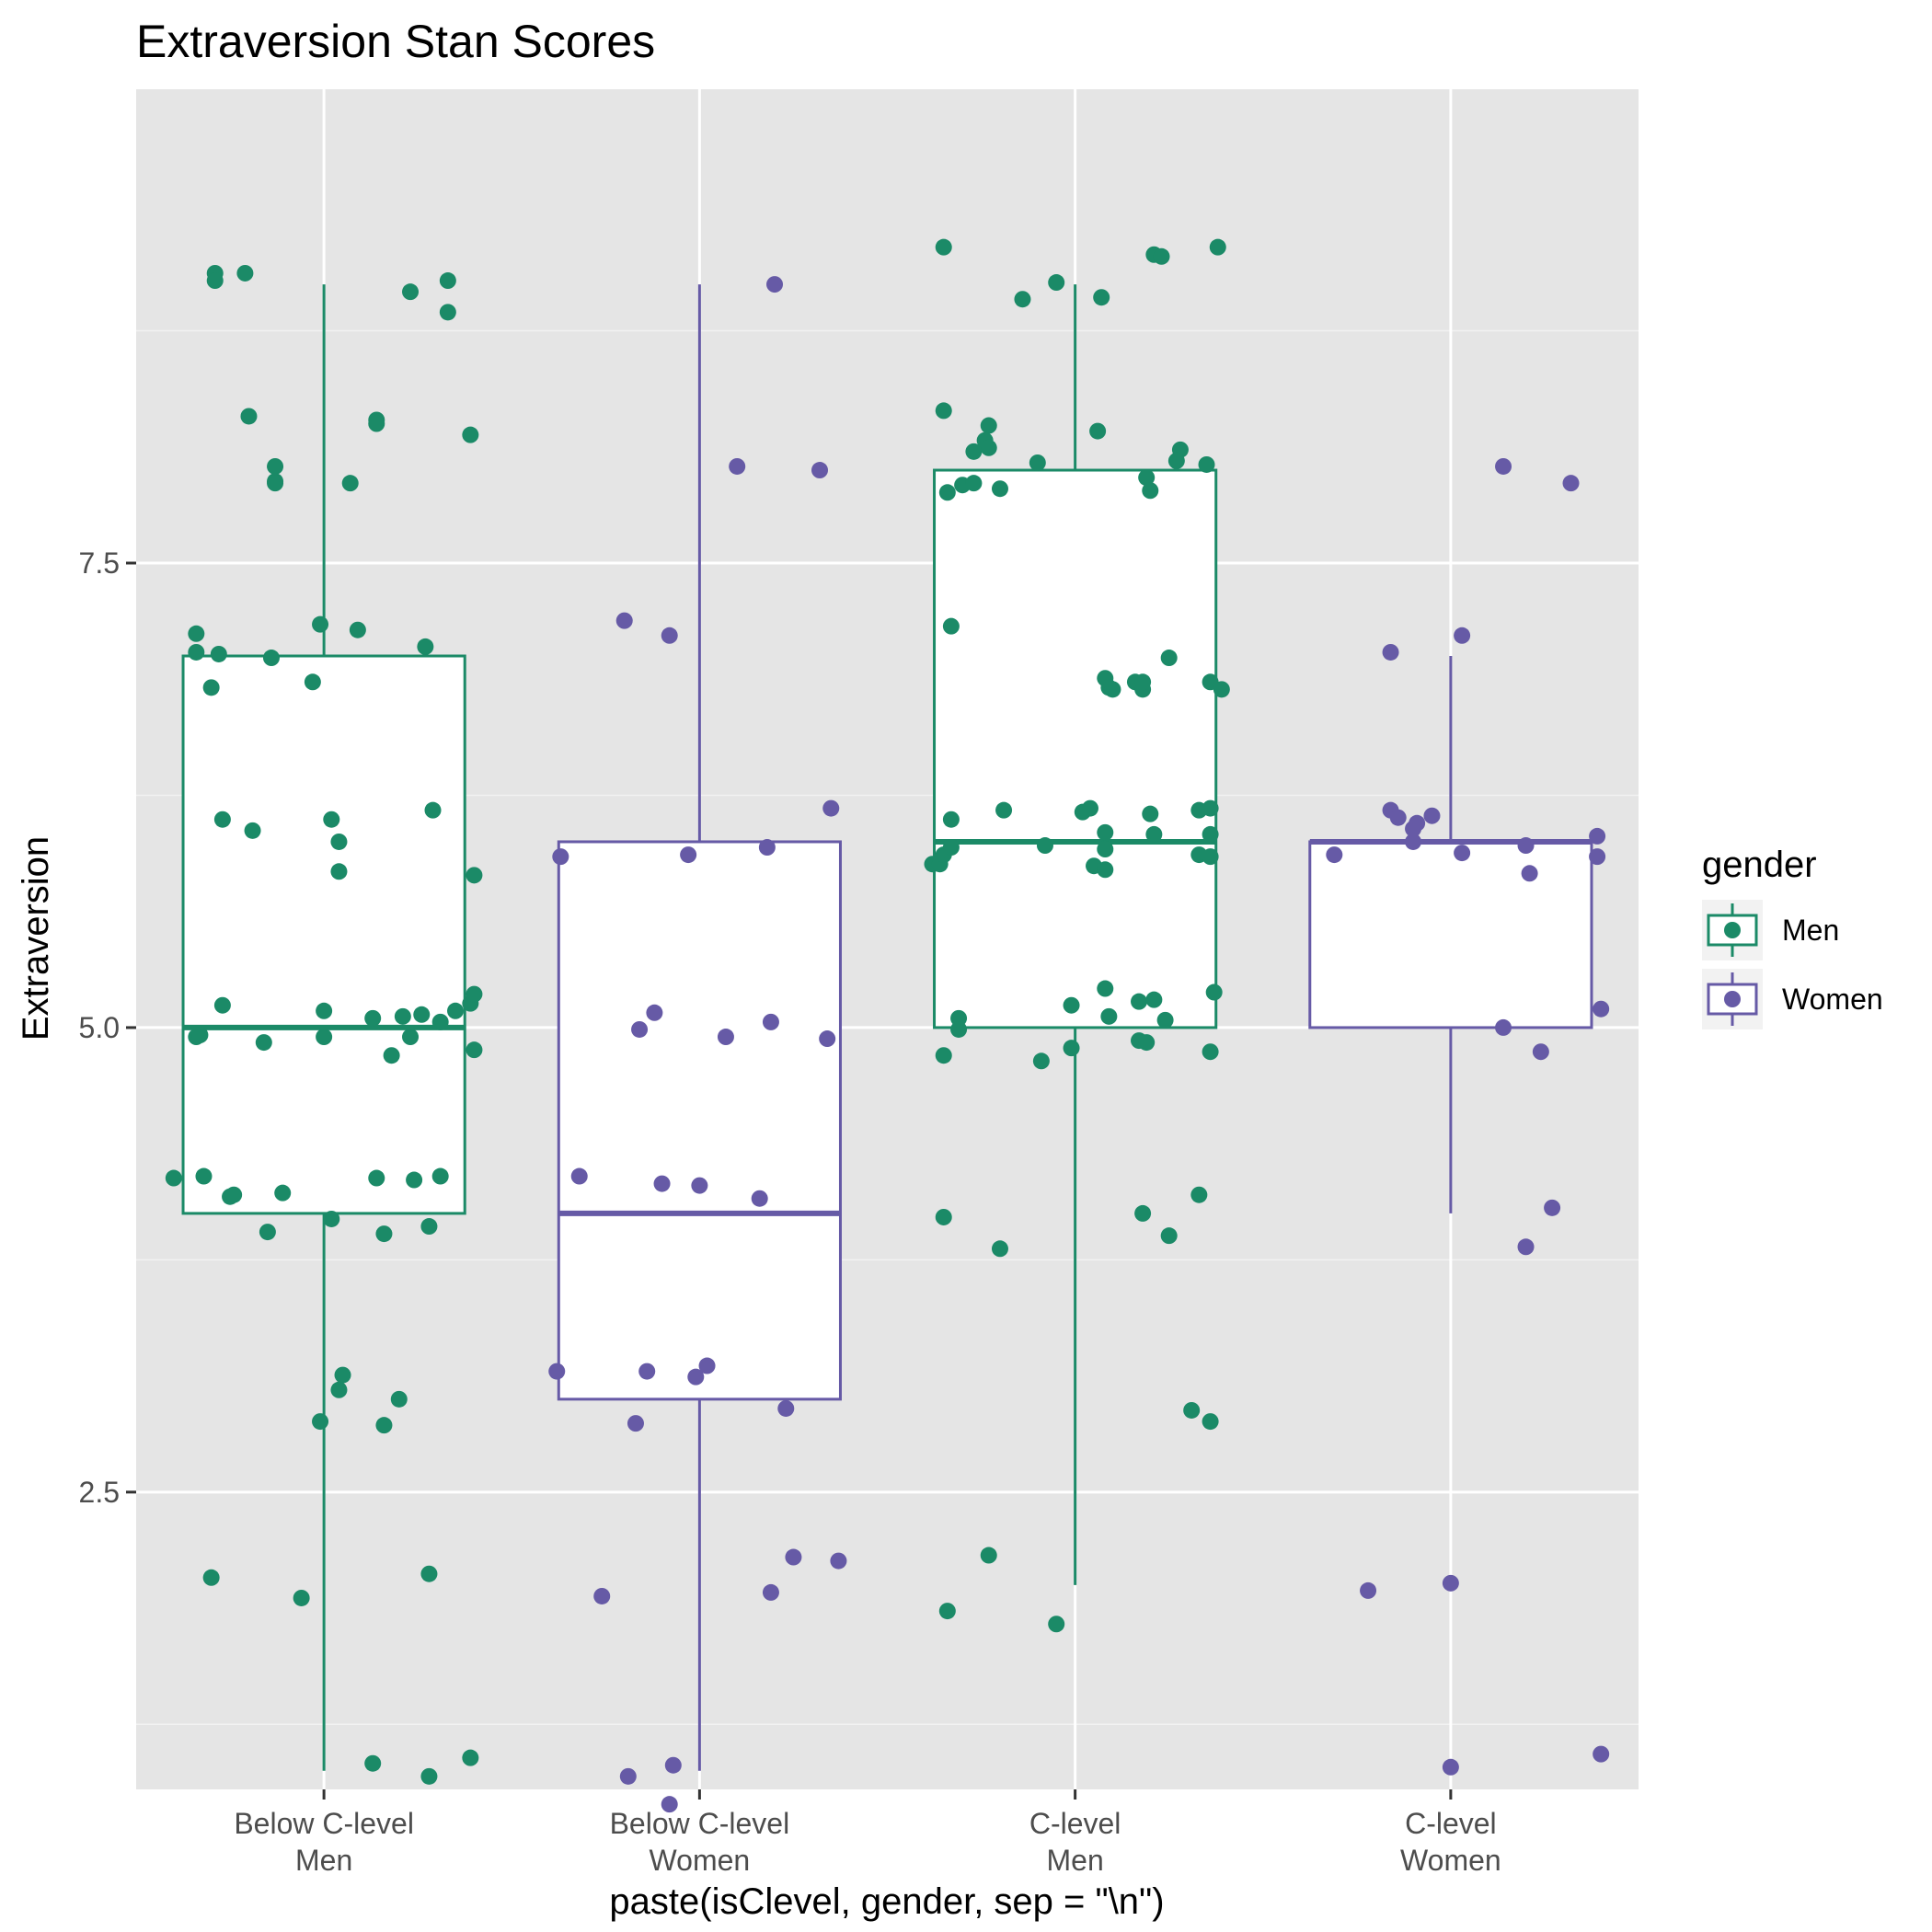  What do you see at coordinates (700, 1842) in the screenshot?
I see `x-tick-label: Below C-level Women` at bounding box center [700, 1842].